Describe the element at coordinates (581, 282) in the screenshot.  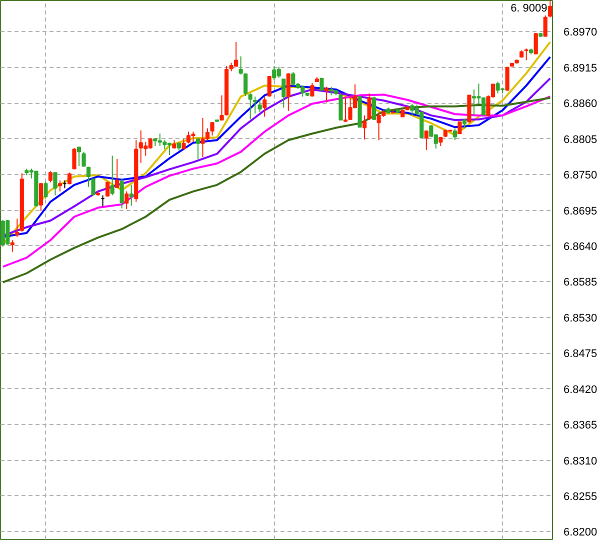
I see `y-tick-label: 6.8585` at that location.